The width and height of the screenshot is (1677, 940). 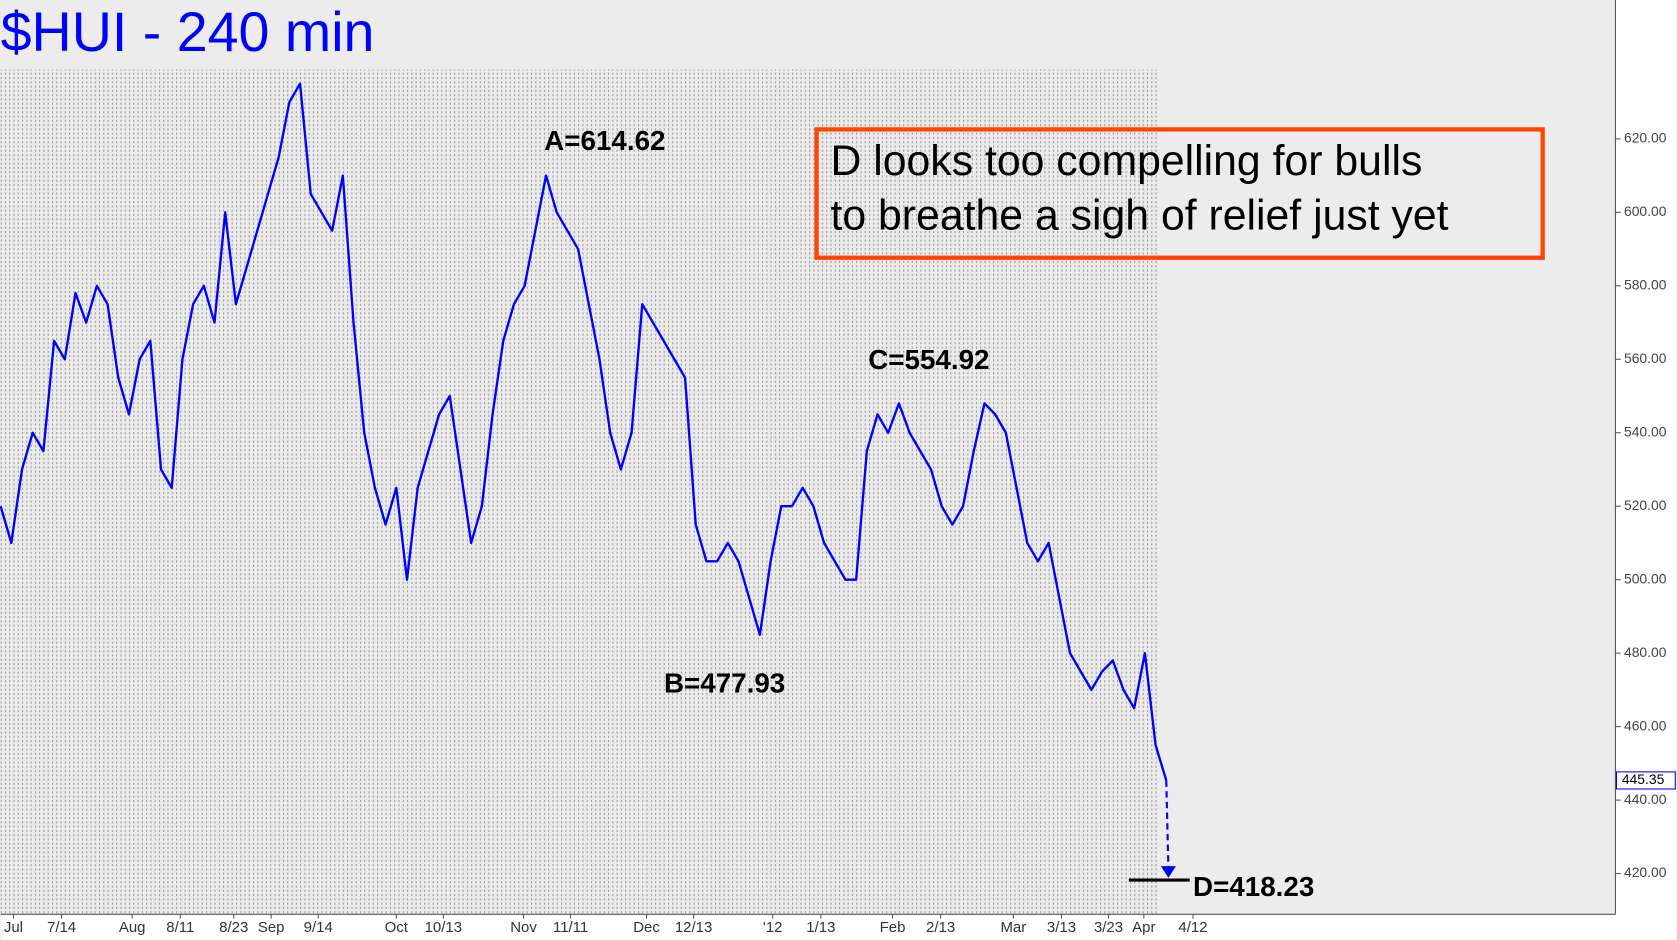 I want to click on x-tick-label: Aug, so click(x=132, y=927).